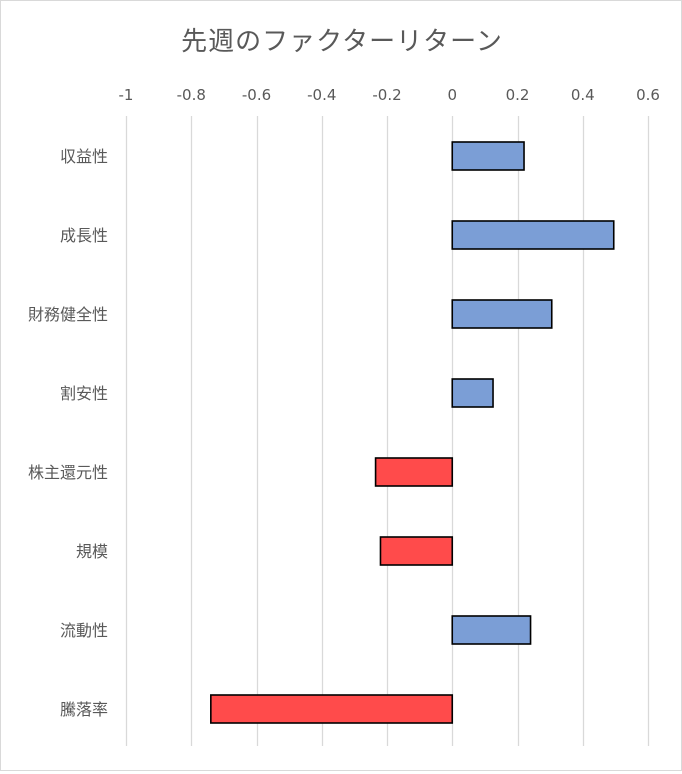 The image size is (682, 774). What do you see at coordinates (68, 472) in the screenshot?
I see `category-label: 株主還元性` at bounding box center [68, 472].